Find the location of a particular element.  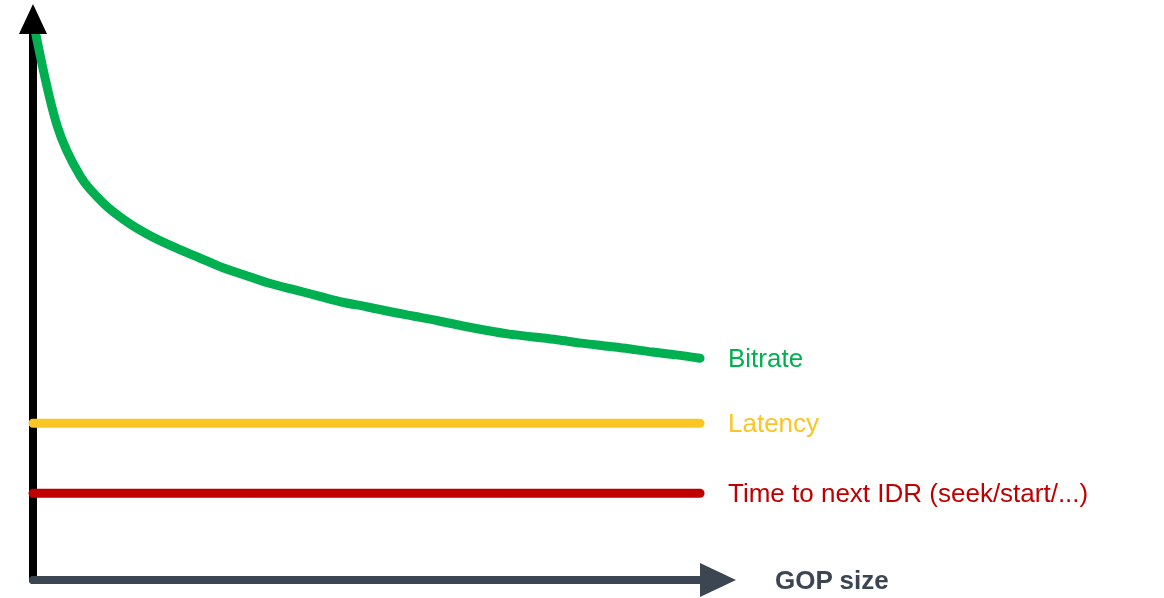

x-axis-title: GOP size is located at coordinates (832, 580).